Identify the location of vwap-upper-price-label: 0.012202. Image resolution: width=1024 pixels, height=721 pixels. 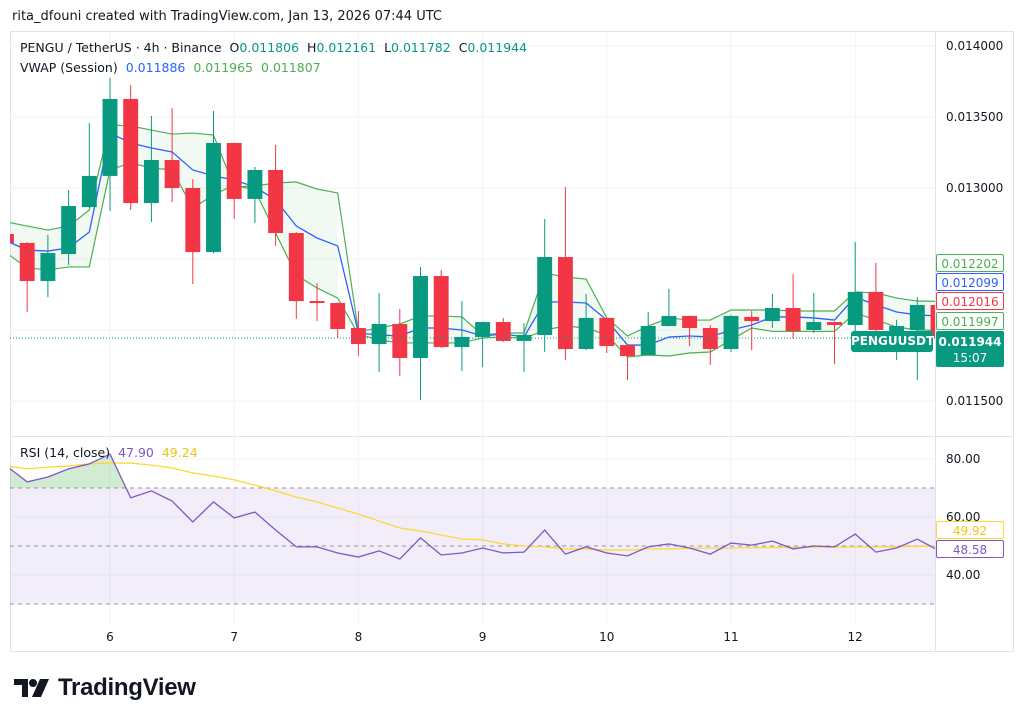
(970, 263).